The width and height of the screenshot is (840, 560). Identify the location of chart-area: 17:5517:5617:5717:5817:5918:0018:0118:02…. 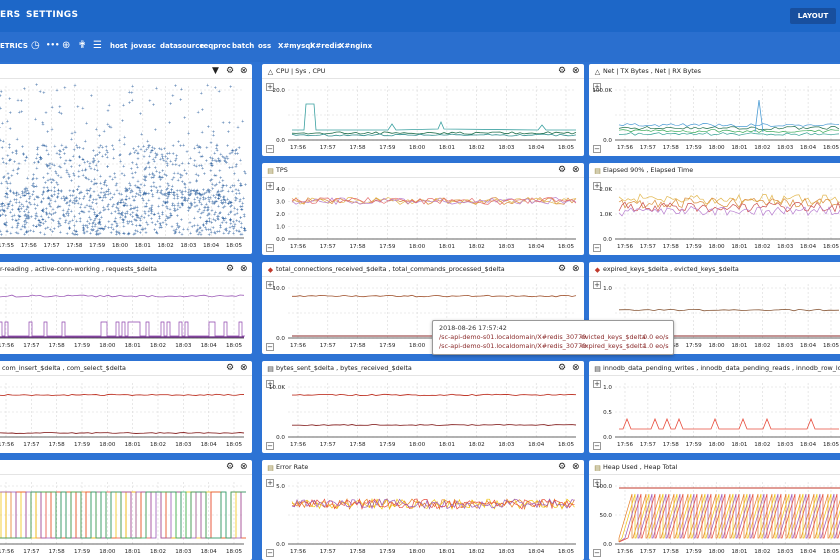
(126, 167).